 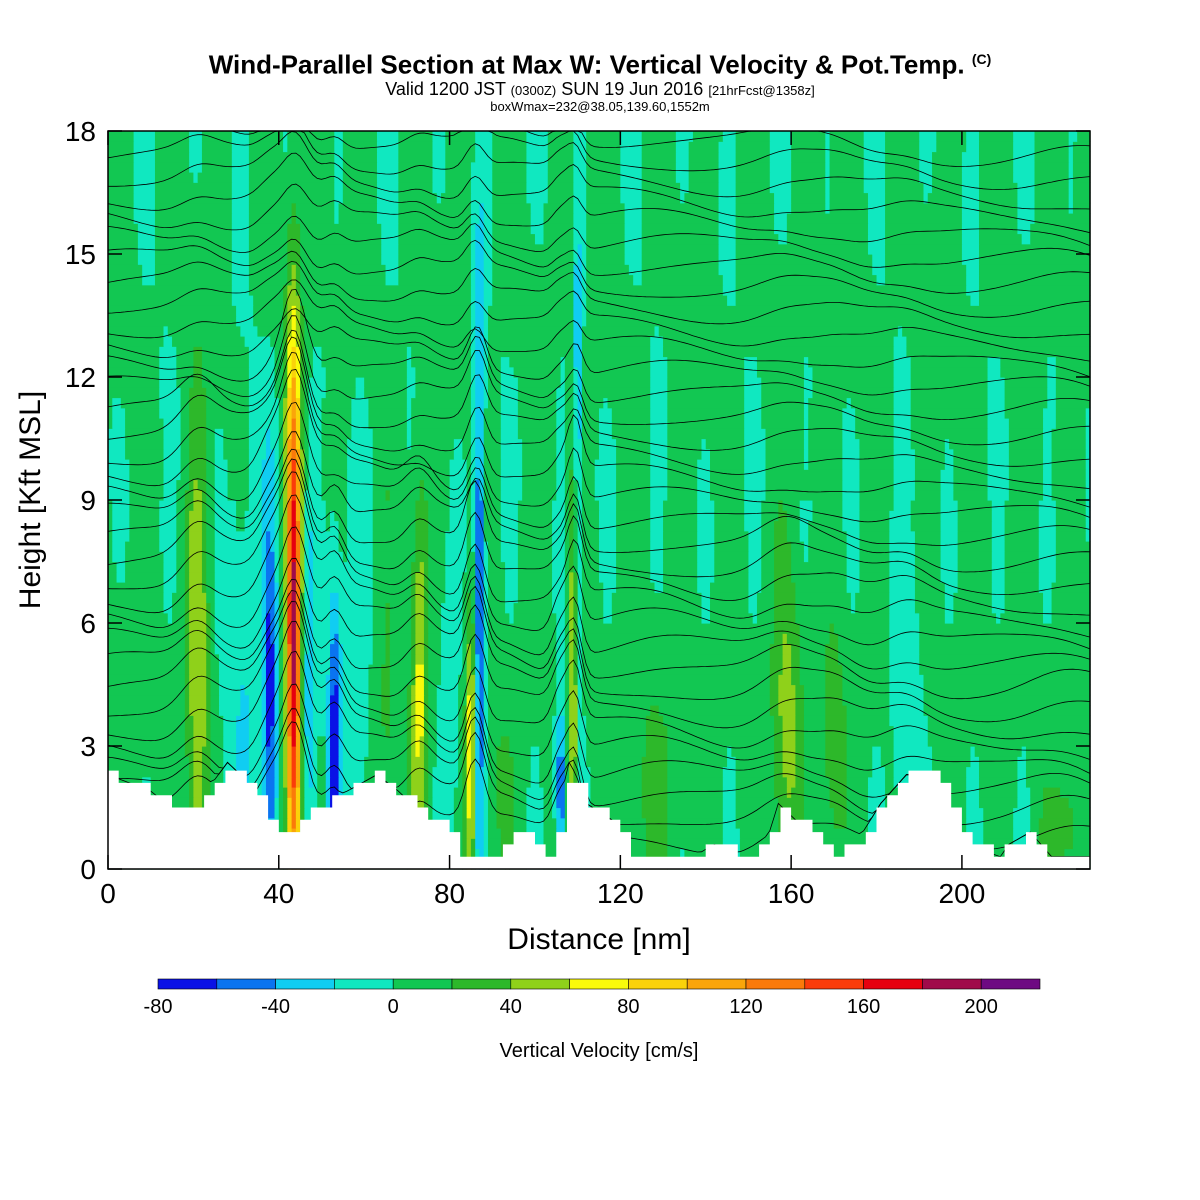 I want to click on colorbar-swatch, so click(x=775, y=984).